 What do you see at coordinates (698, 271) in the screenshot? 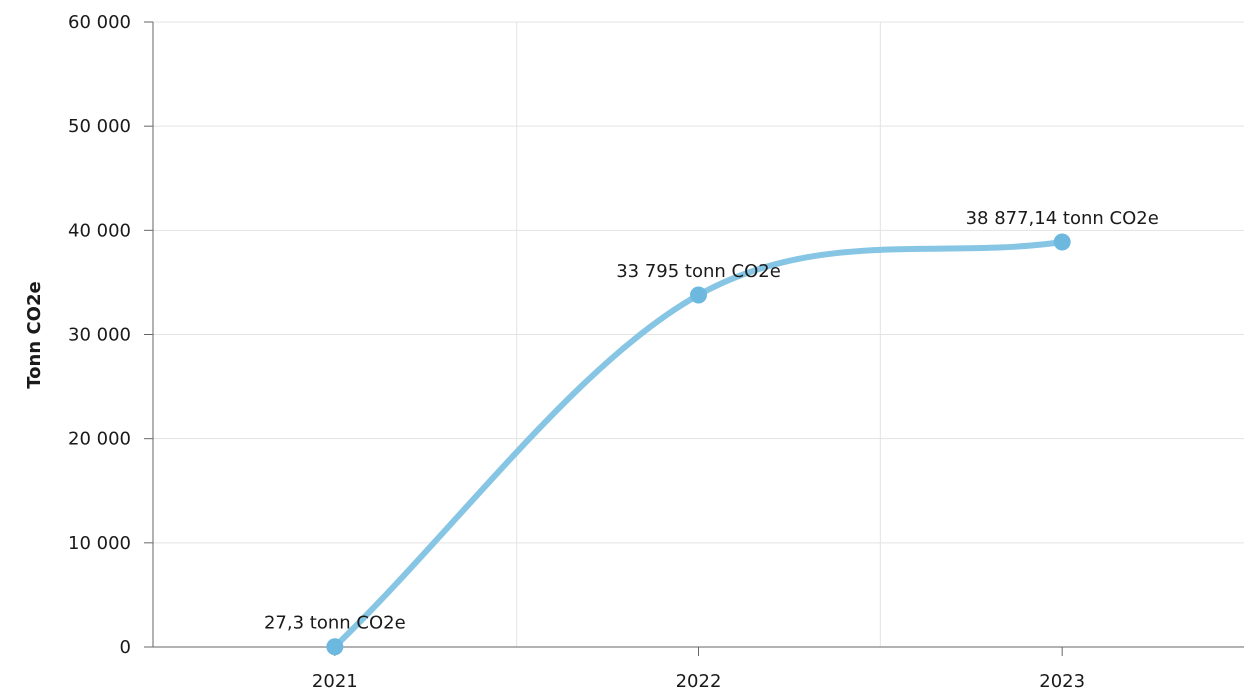
I see `data-label: 33 795 tonn CO2e` at bounding box center [698, 271].